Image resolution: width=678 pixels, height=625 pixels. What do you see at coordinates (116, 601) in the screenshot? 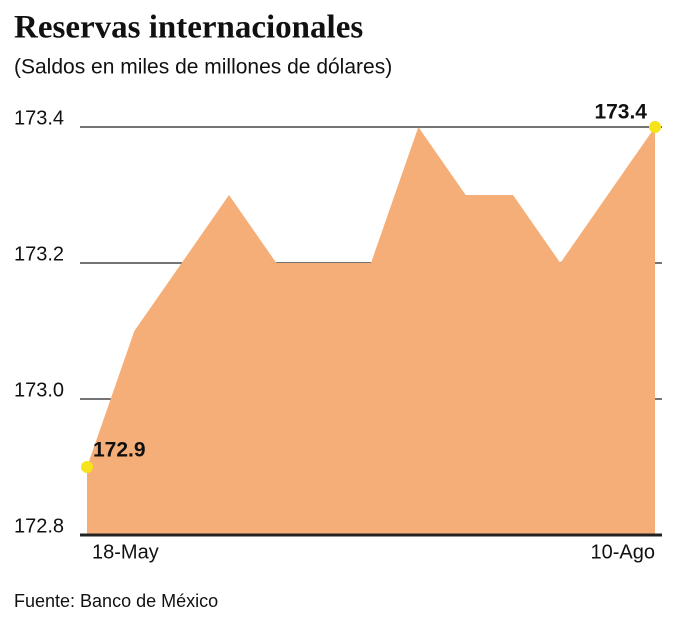
I see `source: Fuente: Banco de México` at bounding box center [116, 601].